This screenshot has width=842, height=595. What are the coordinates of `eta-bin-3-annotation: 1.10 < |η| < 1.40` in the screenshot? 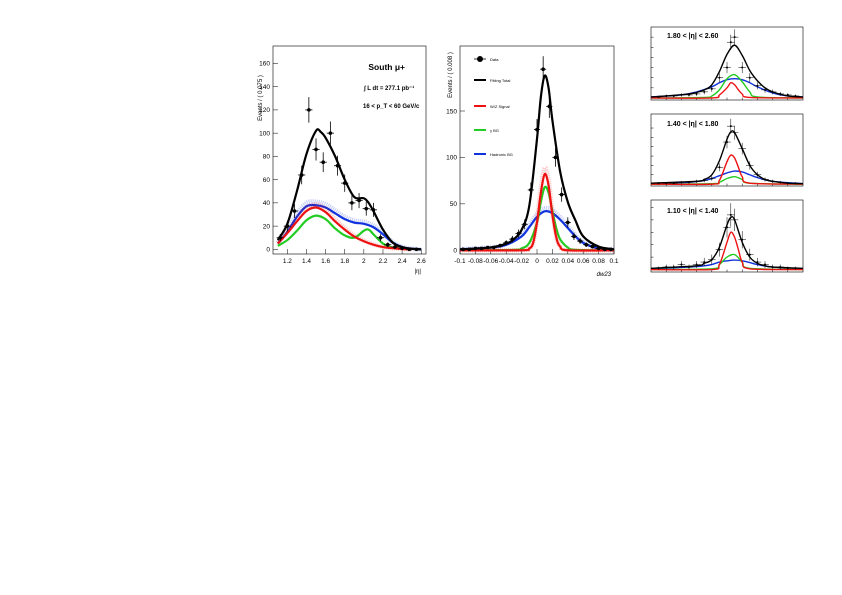 It's located at (693, 211).